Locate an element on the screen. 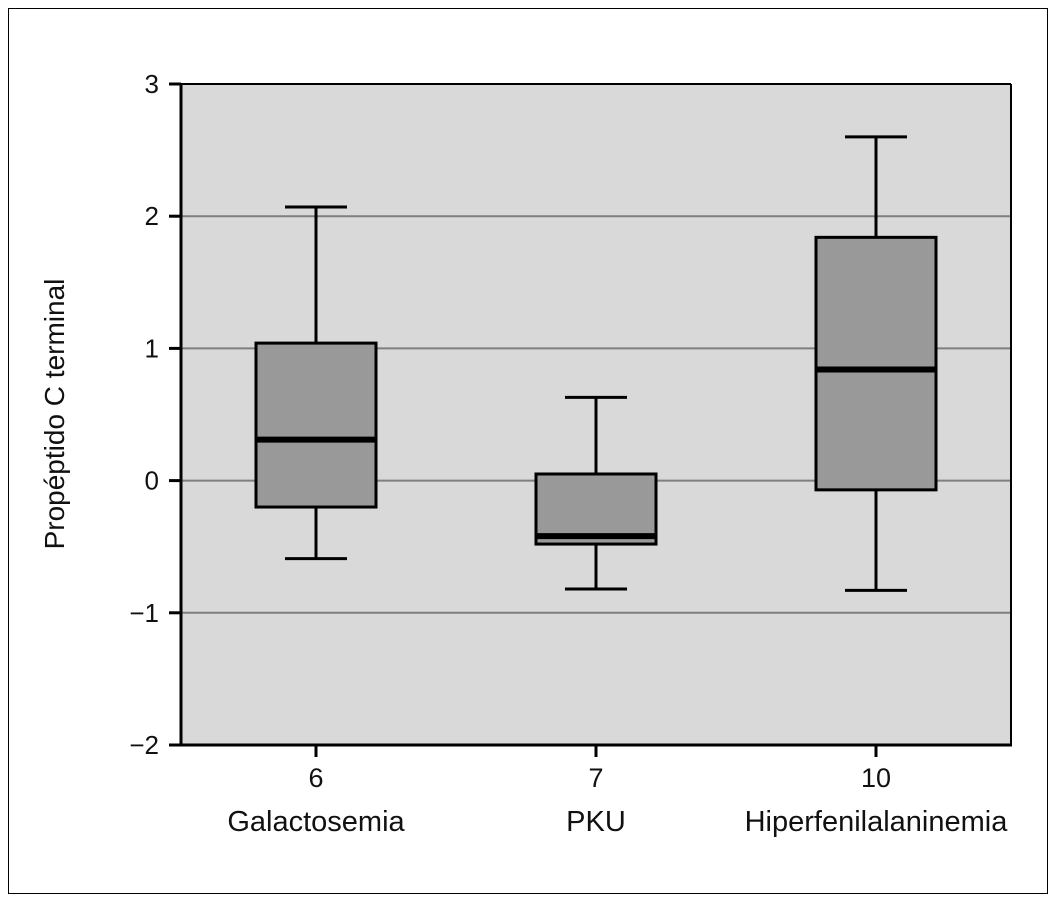  x-category-name: PKU is located at coordinates (596, 822).